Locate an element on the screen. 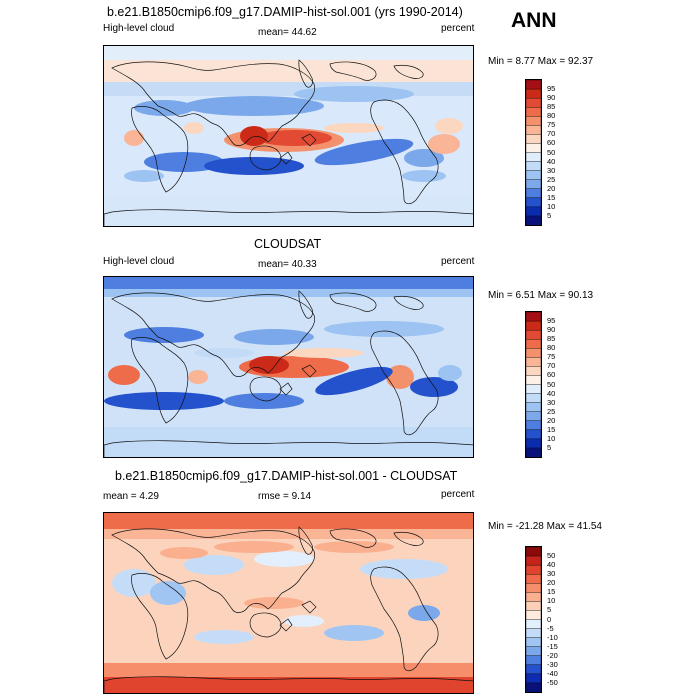 The height and width of the screenshot is (700, 700). colorbar-tick-label: 0 is located at coordinates (549, 619).